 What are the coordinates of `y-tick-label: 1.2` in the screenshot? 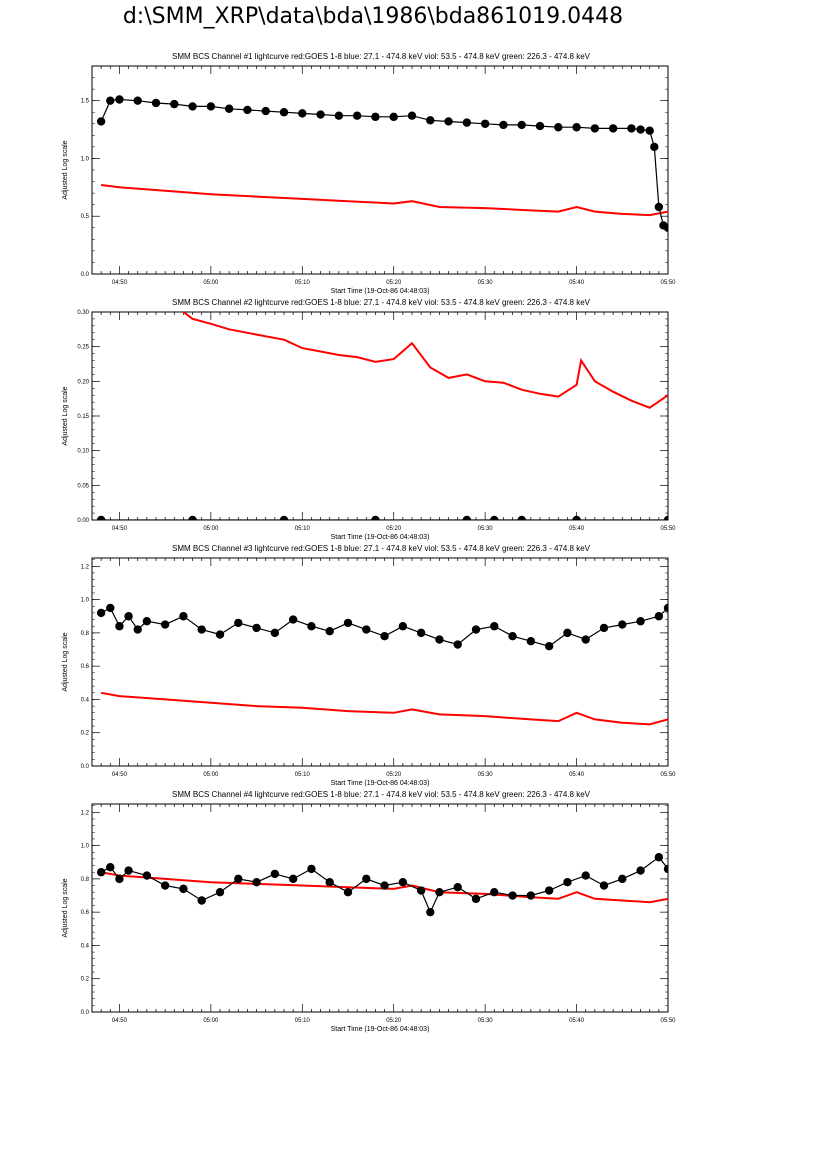 It's located at (85, 813).